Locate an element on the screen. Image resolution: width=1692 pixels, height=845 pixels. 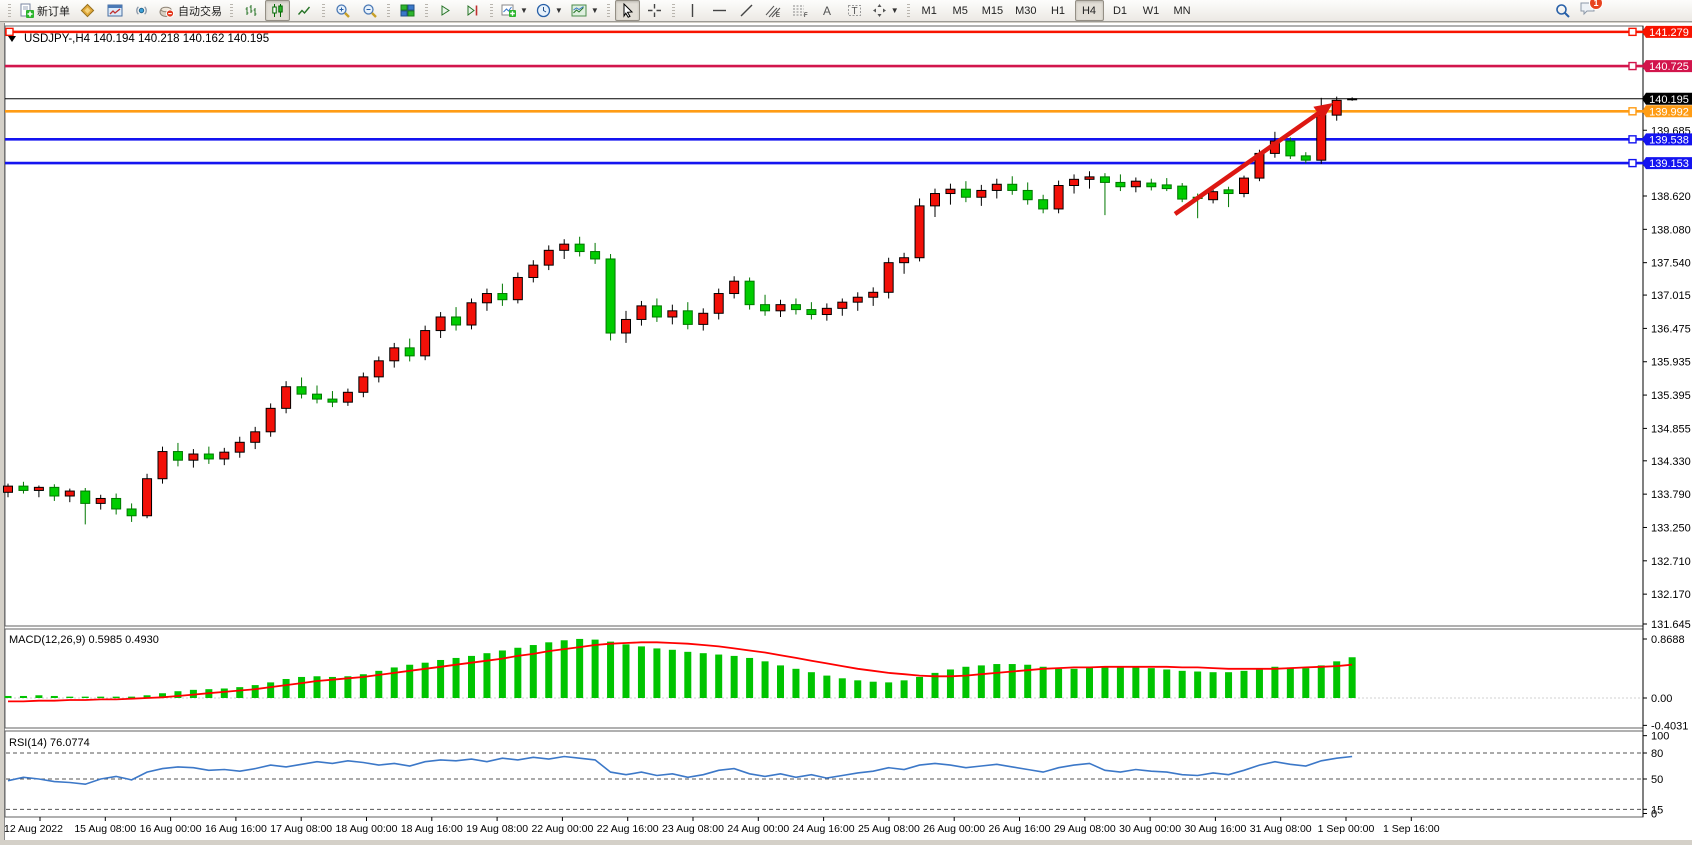
time-label: 19 Aug 08:00 is located at coordinates (497, 829).